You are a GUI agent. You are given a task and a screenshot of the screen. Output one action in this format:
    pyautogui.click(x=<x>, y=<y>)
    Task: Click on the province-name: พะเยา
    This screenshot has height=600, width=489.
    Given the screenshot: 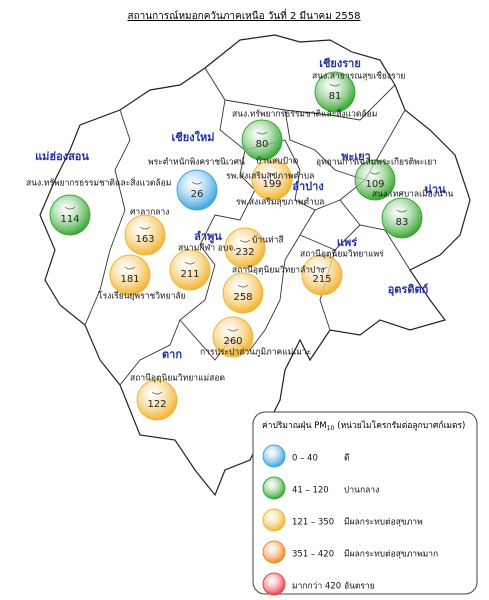 What is the action you would take?
    pyautogui.click(x=356, y=156)
    